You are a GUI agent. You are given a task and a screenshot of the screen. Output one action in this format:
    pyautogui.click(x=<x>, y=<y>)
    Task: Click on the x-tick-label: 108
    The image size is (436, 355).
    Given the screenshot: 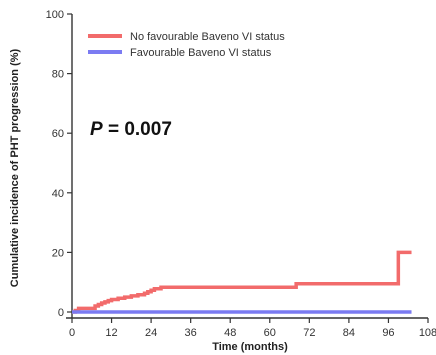 What is the action you would take?
    pyautogui.click(x=427, y=333)
    